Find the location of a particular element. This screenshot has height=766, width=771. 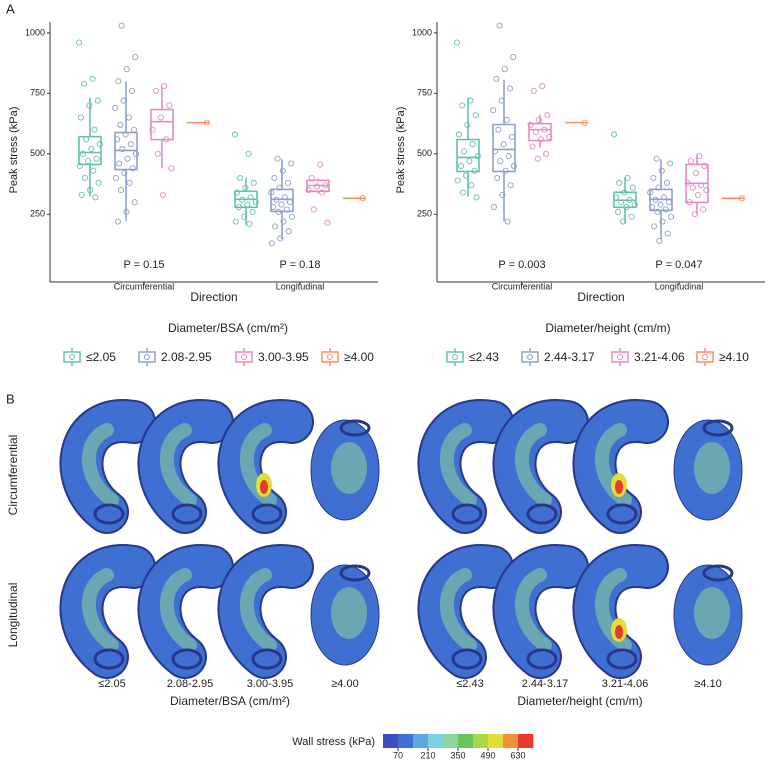

group-label: Diameter/BSA (cm/m²) is located at coordinates (230, 701).